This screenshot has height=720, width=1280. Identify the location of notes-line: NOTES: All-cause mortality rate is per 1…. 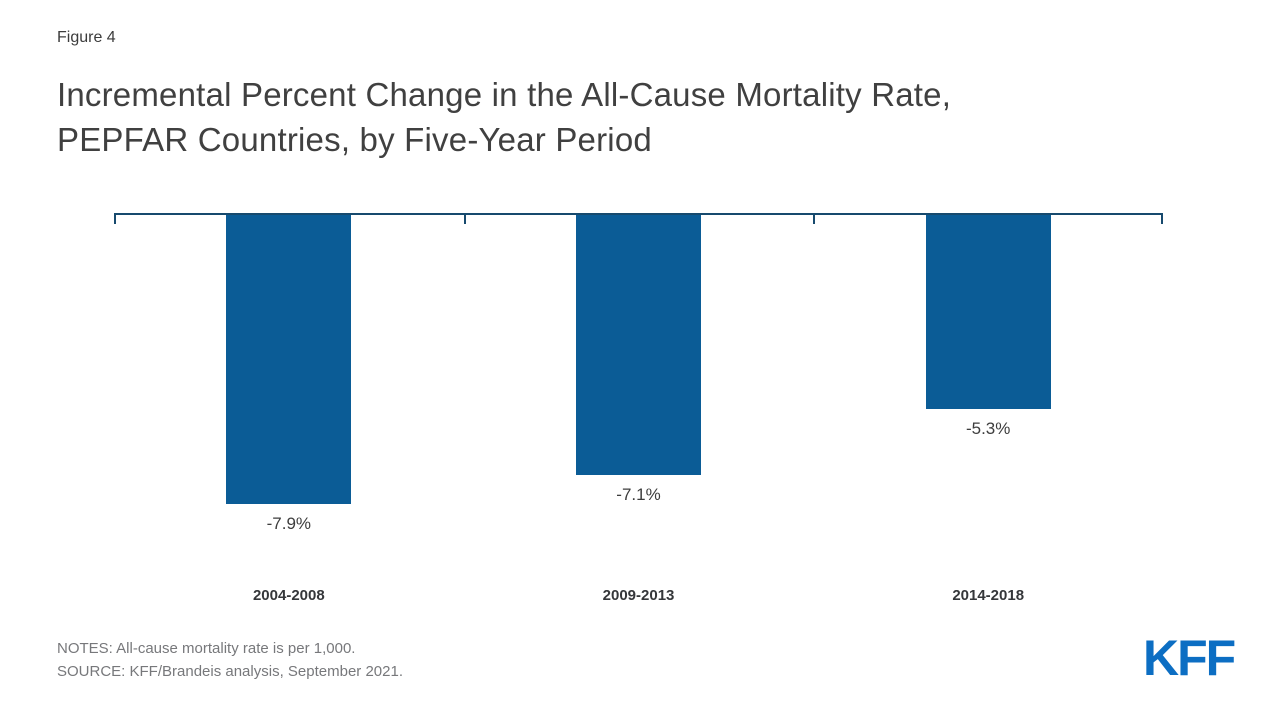
(206, 648).